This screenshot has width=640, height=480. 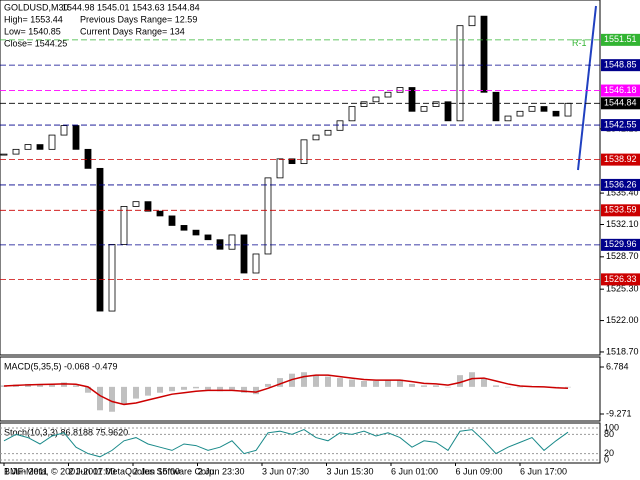 What do you see at coordinates (350, 471) in the screenshot?
I see `time-label: 3 Jun 15:30` at bounding box center [350, 471].